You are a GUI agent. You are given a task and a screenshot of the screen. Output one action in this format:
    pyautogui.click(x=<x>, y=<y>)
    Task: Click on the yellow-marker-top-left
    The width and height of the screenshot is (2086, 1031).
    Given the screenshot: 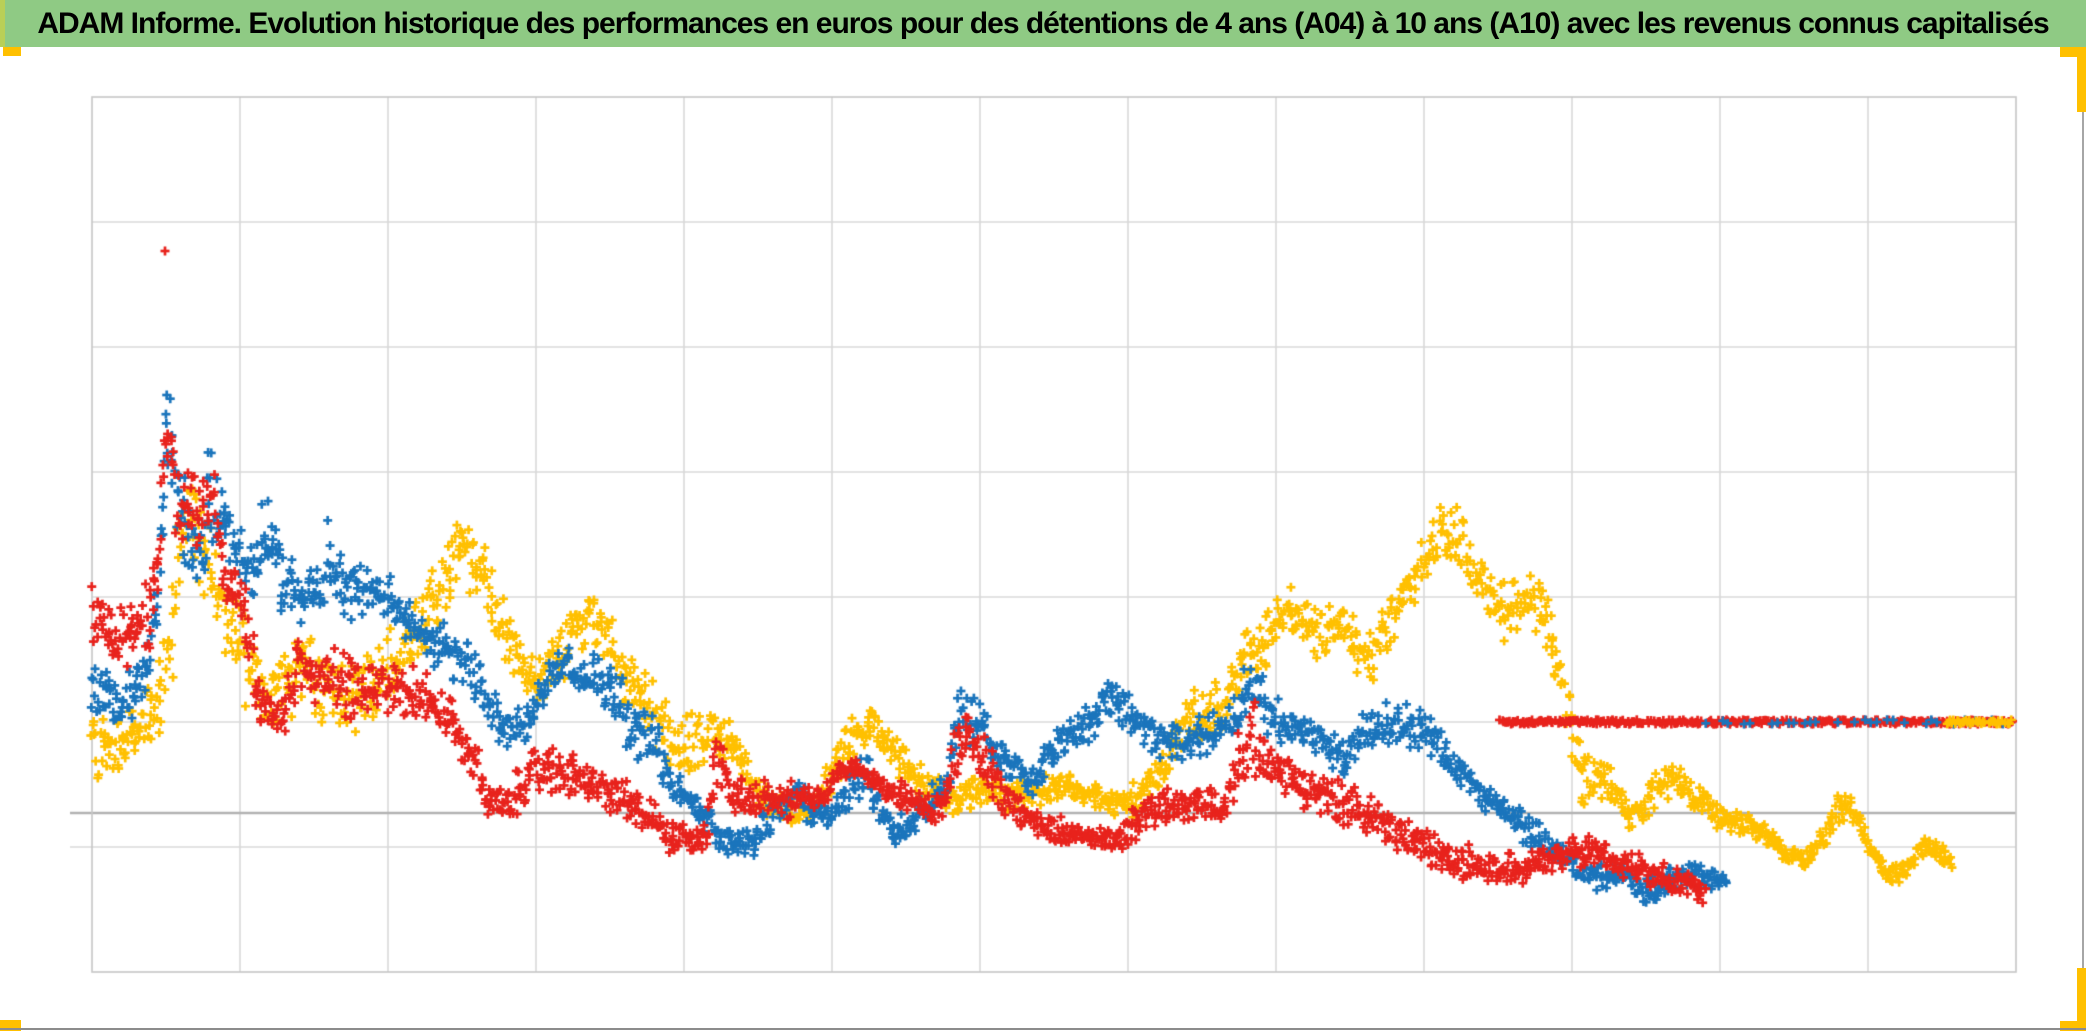 What is the action you would take?
    pyautogui.click(x=12, y=51)
    